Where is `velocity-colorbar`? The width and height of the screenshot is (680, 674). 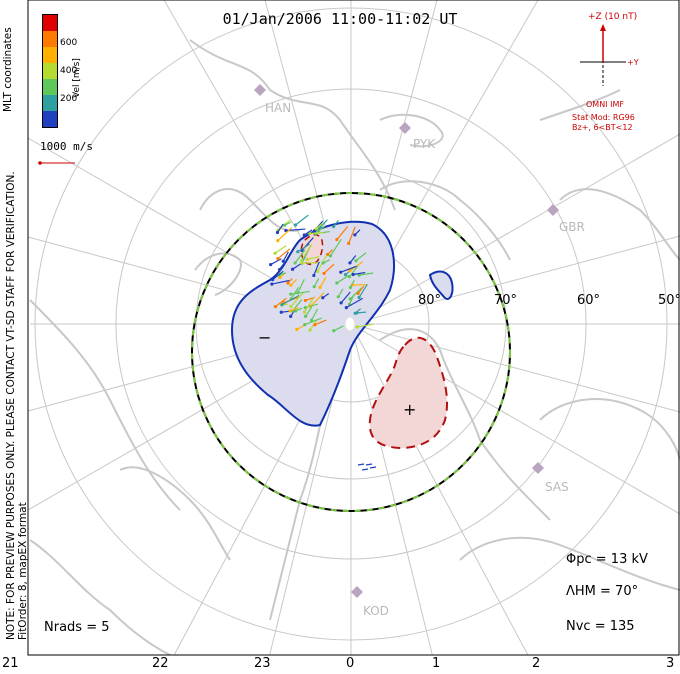 velocity-colorbar is located at coordinates (50, 71).